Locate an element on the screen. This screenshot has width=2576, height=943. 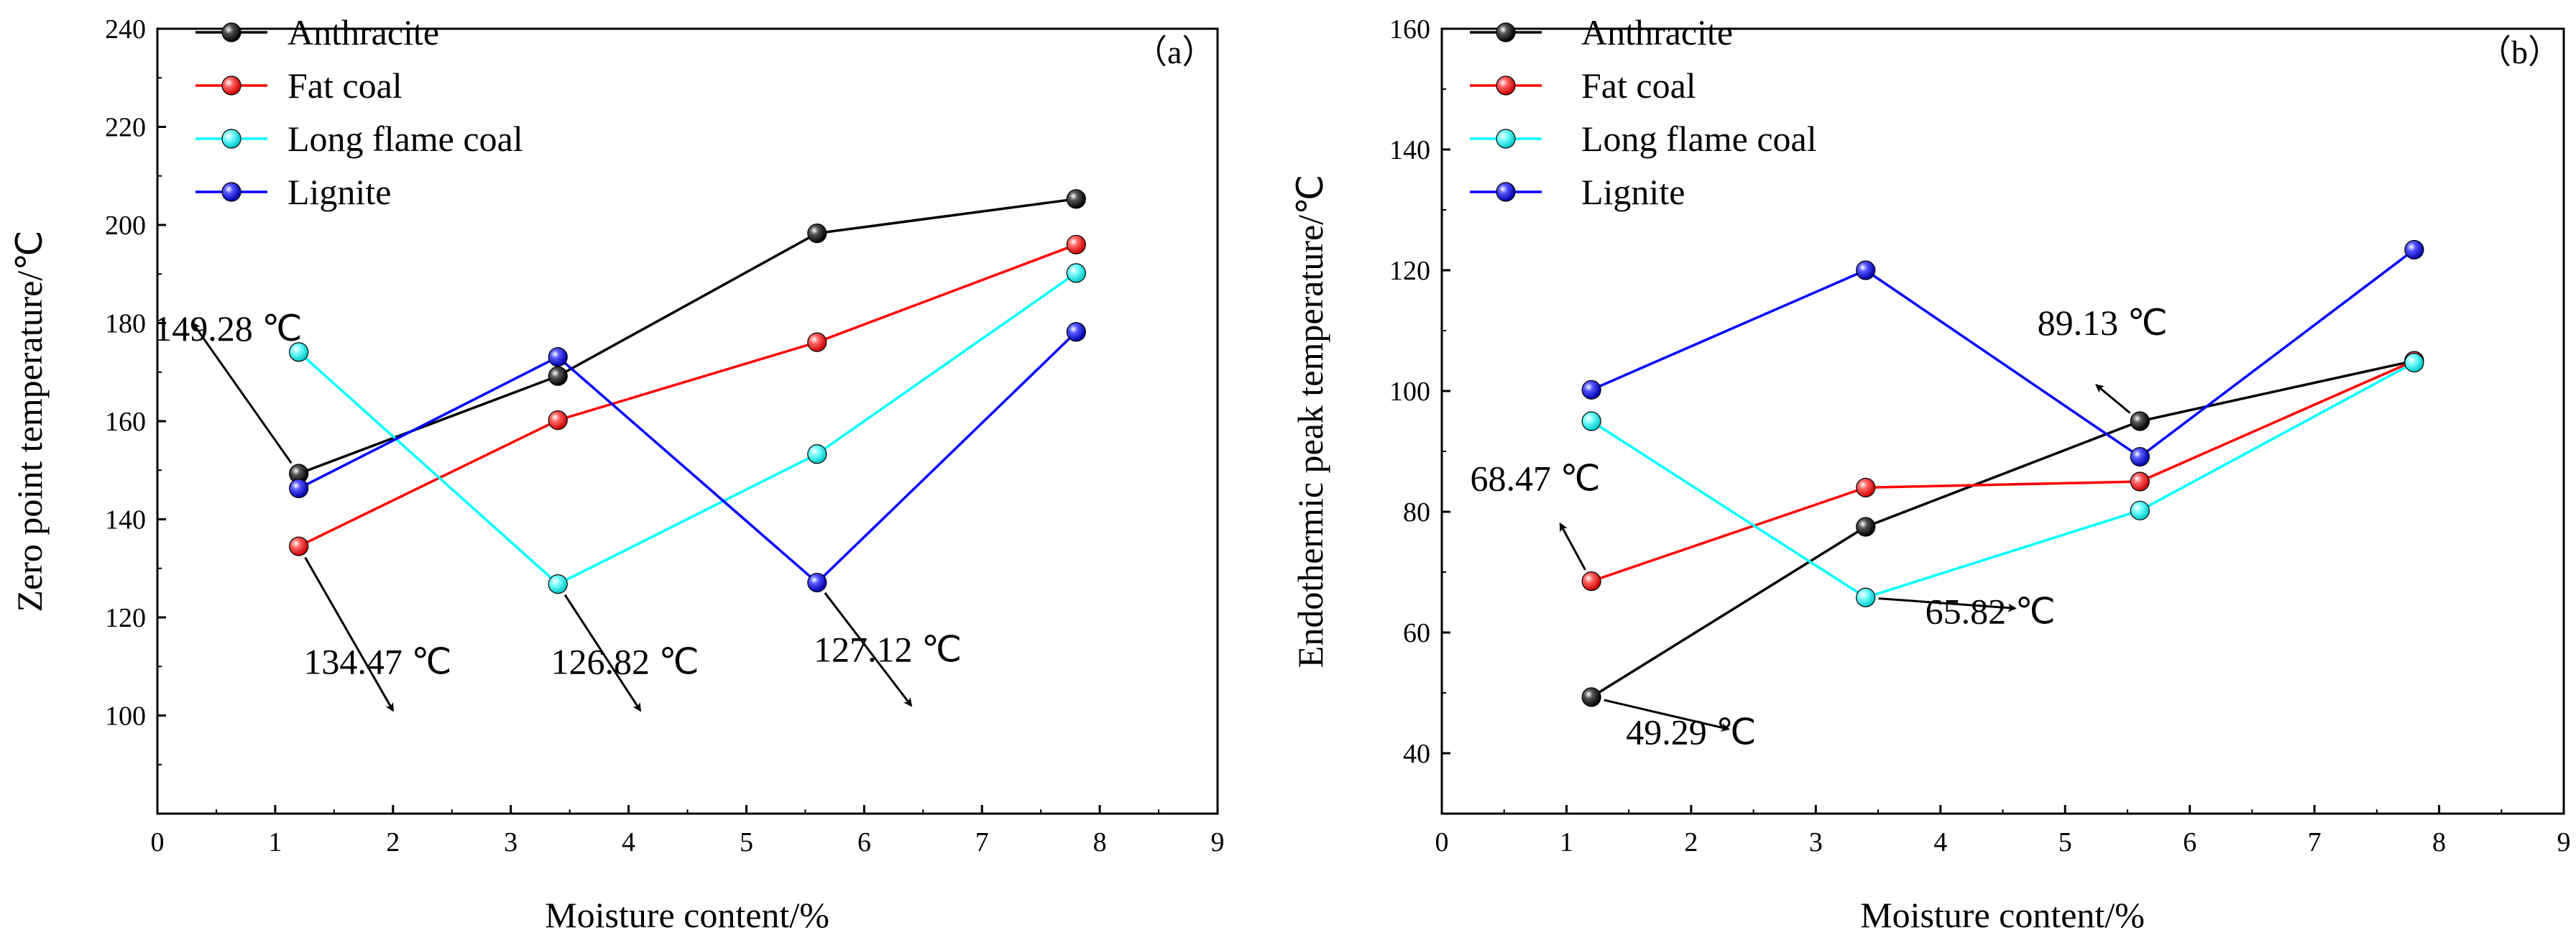
annotation-label: 65.82 ℃ is located at coordinates (1991, 611).